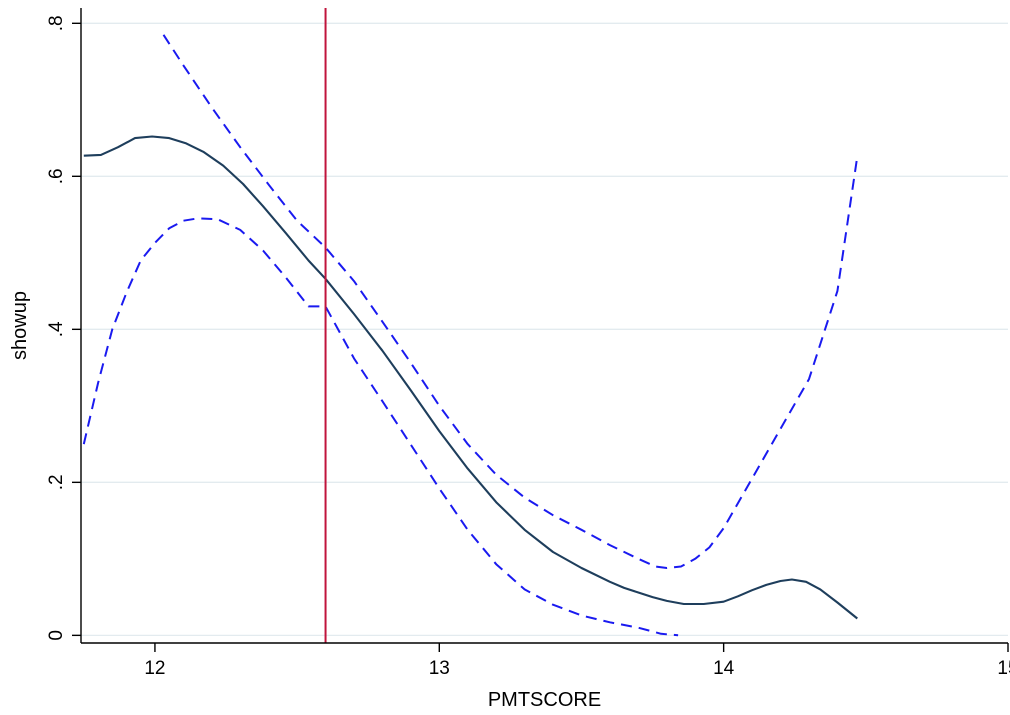 The height and width of the screenshot is (715, 1010). I want to click on y-tick-label: .2, so click(56, 482).